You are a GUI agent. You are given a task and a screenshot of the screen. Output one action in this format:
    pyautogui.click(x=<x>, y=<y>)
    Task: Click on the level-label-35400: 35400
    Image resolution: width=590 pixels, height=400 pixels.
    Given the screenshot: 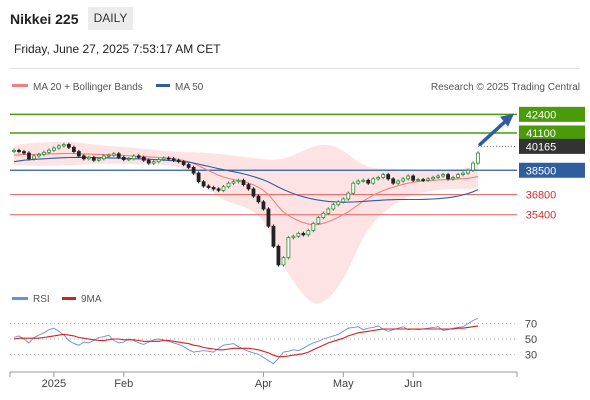 What is the action you would take?
    pyautogui.click(x=541, y=216)
    